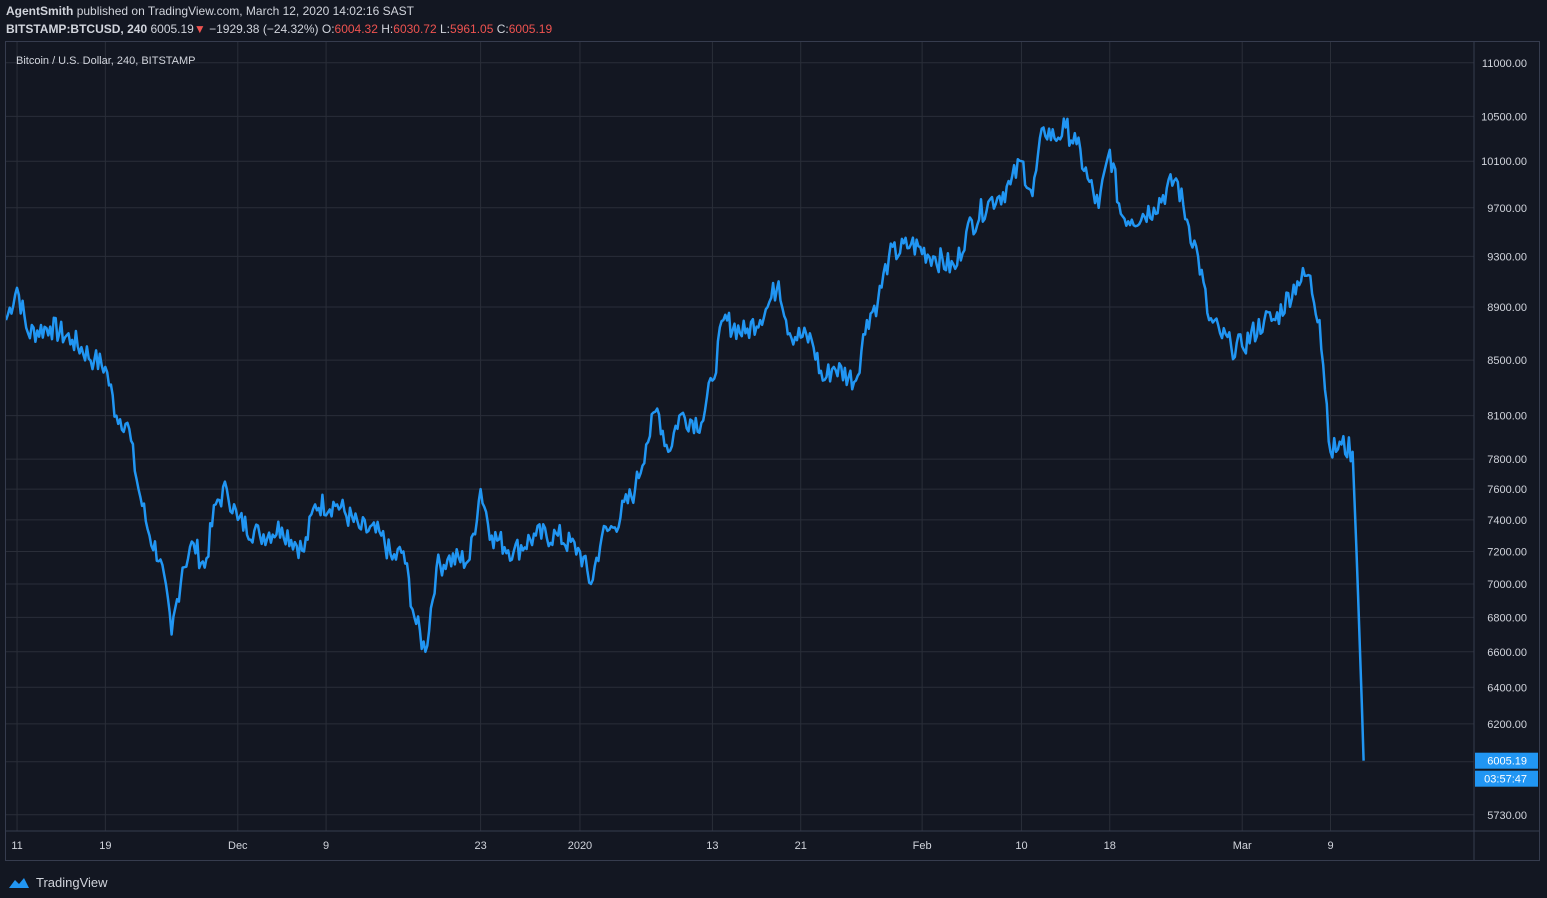 The width and height of the screenshot is (1547, 898). What do you see at coordinates (1507, 460) in the screenshot?
I see `y-tick-label-8: 7800.00` at bounding box center [1507, 460].